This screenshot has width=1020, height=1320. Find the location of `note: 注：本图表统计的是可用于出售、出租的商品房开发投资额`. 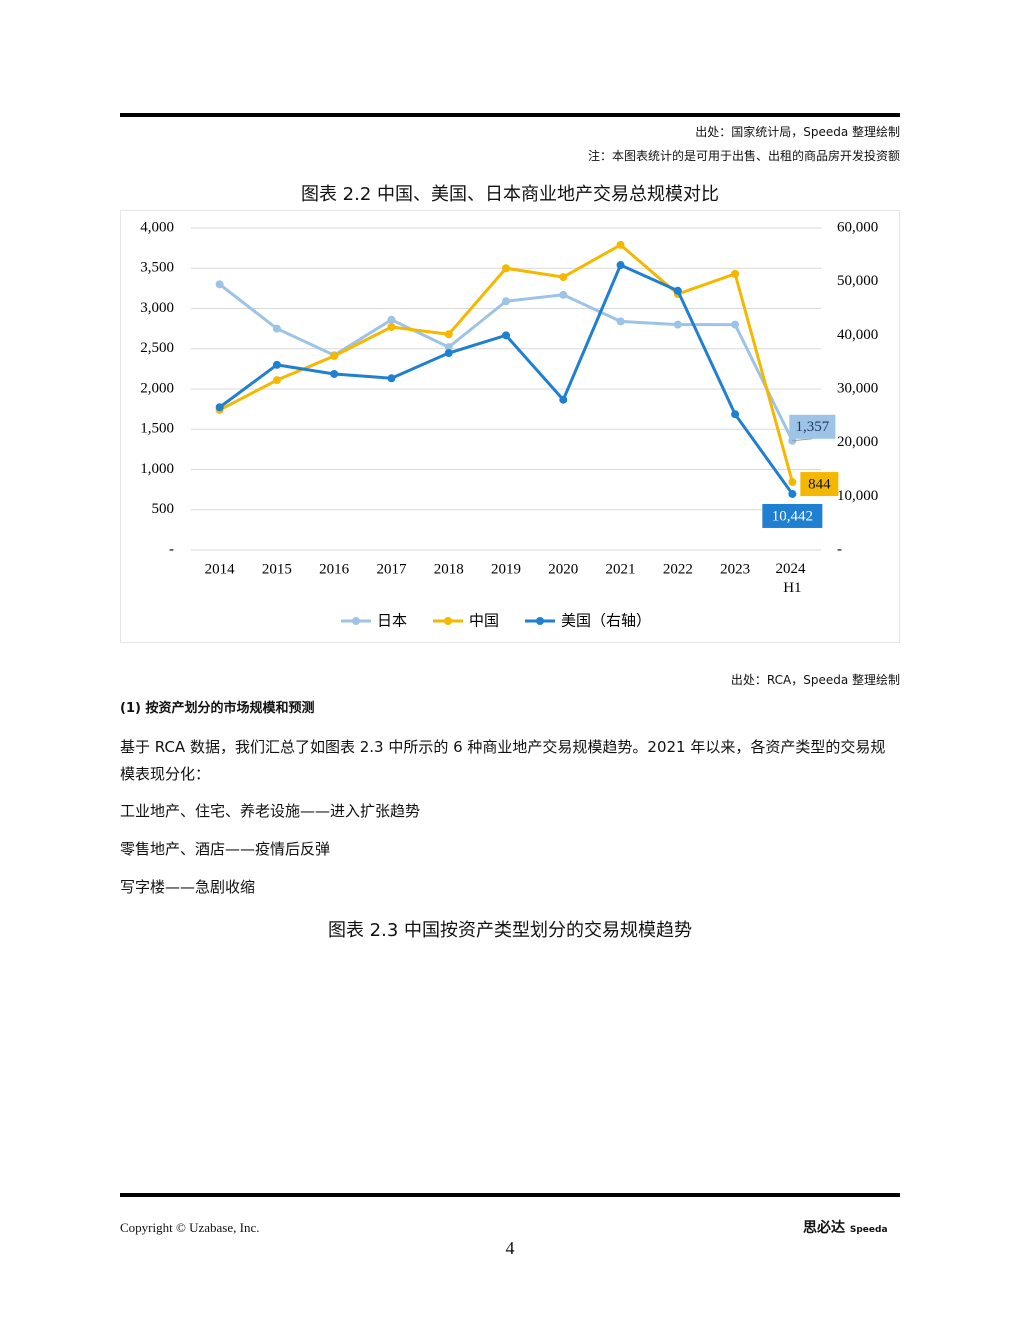

note: 注：本图表统计的是可用于出售、出租的商品房开发投资额 is located at coordinates (743, 156).